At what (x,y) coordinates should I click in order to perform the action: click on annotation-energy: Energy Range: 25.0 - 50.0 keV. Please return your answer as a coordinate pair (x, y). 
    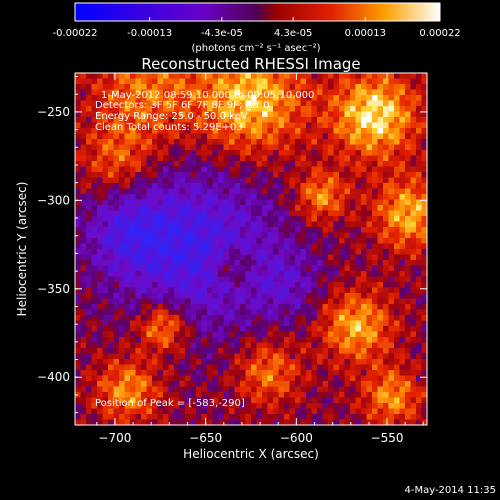
    Looking at the image, I should click on (171, 116).